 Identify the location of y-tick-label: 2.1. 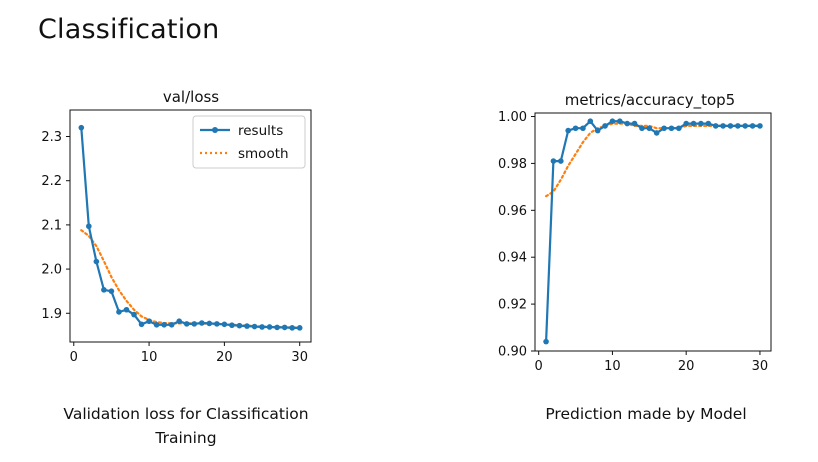
(51, 225).